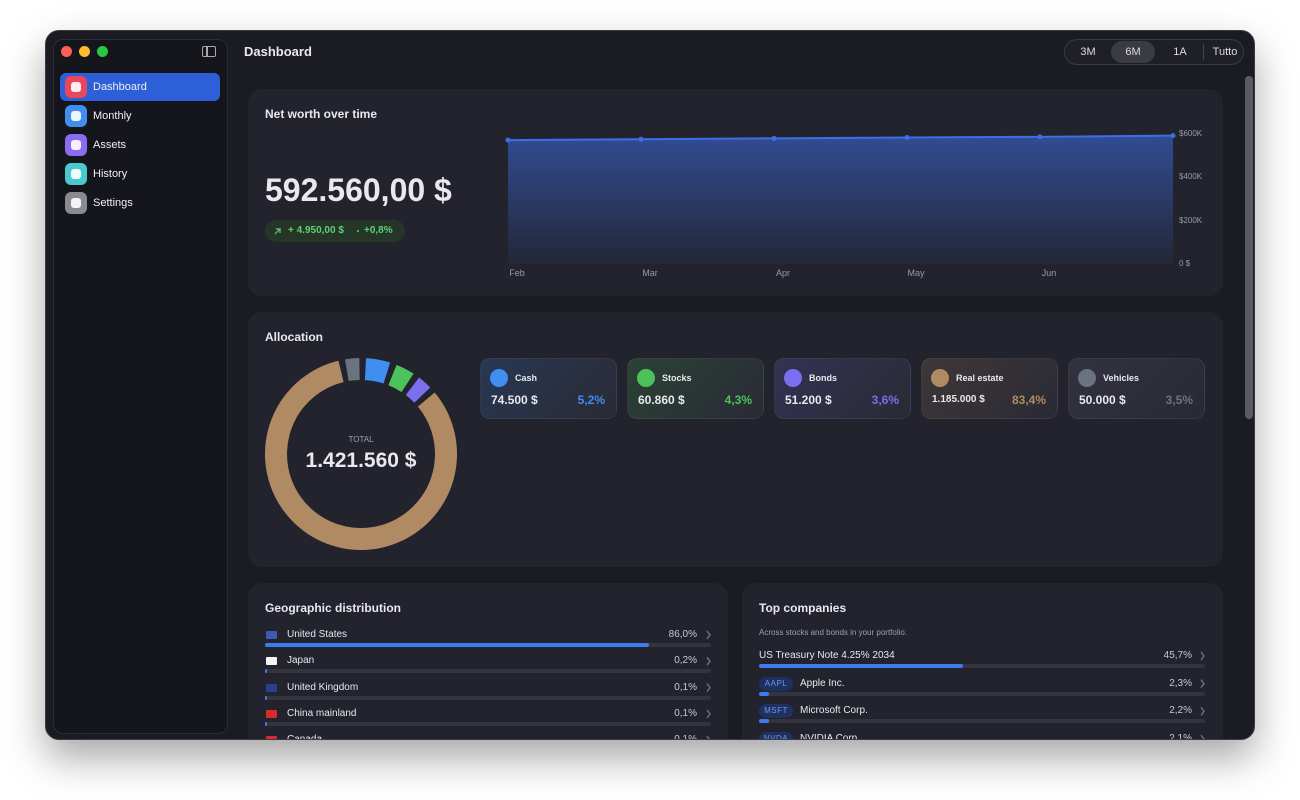 The width and height of the screenshot is (1300, 800). Describe the element at coordinates (322, 713) in the screenshot. I see `country-name: China mainland` at that location.